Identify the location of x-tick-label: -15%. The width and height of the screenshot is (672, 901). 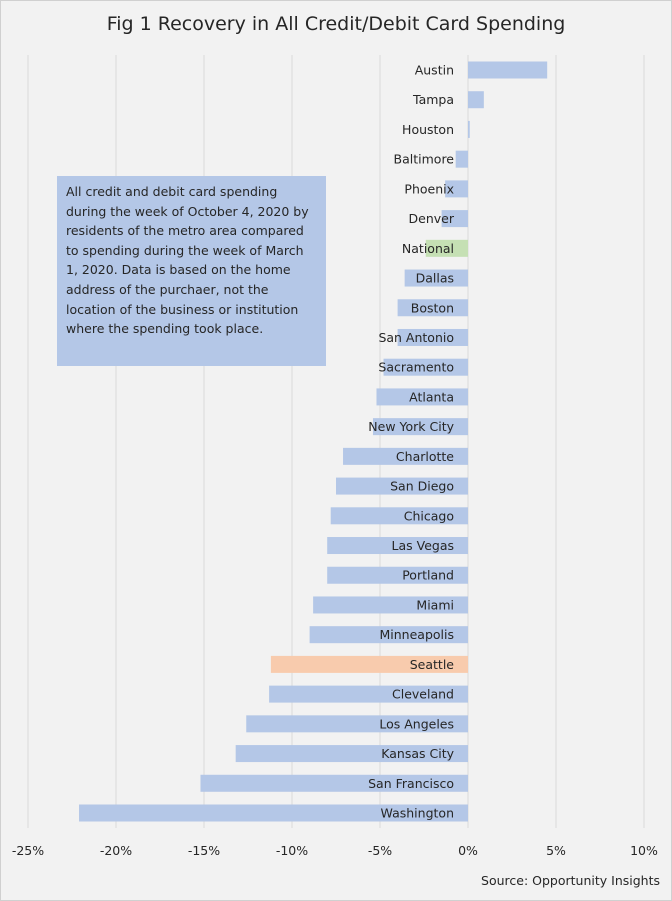
(204, 850).